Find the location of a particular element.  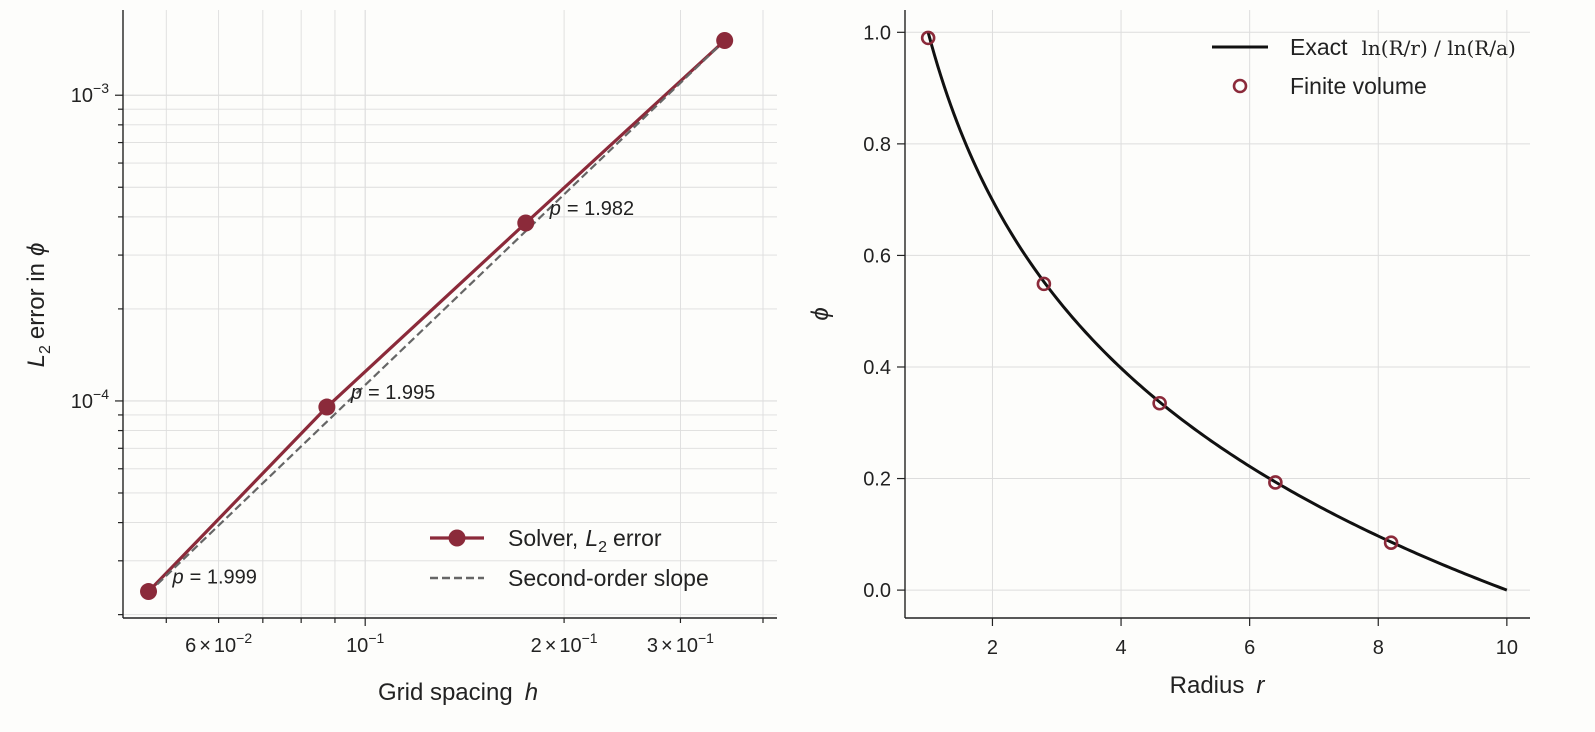

right-x-axis-label: Radius r is located at coordinates (1218, 685).